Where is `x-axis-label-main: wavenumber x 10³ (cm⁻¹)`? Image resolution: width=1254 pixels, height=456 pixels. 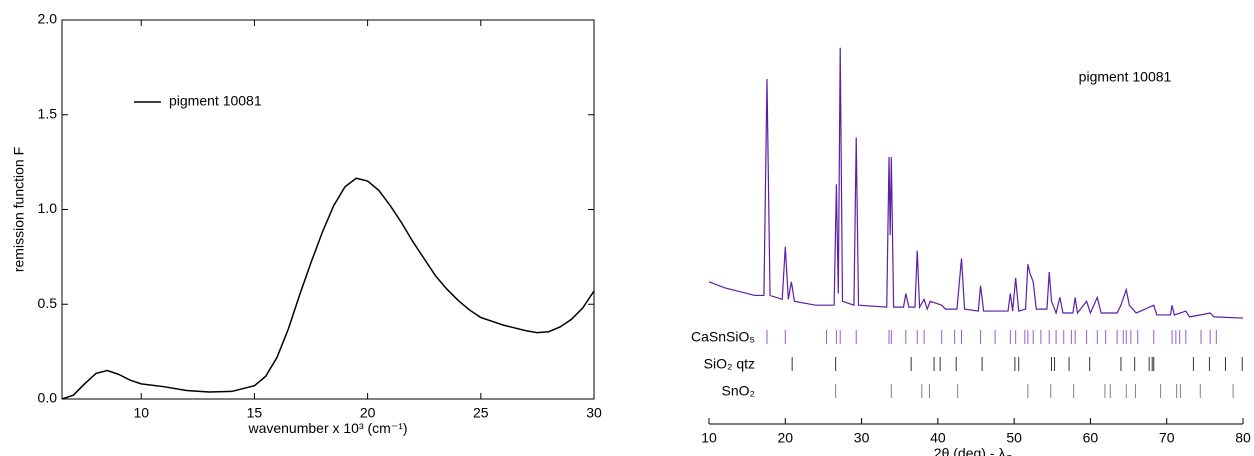
x-axis-label-main: wavenumber x 10³ (cm⁻¹) is located at coordinates (327, 428).